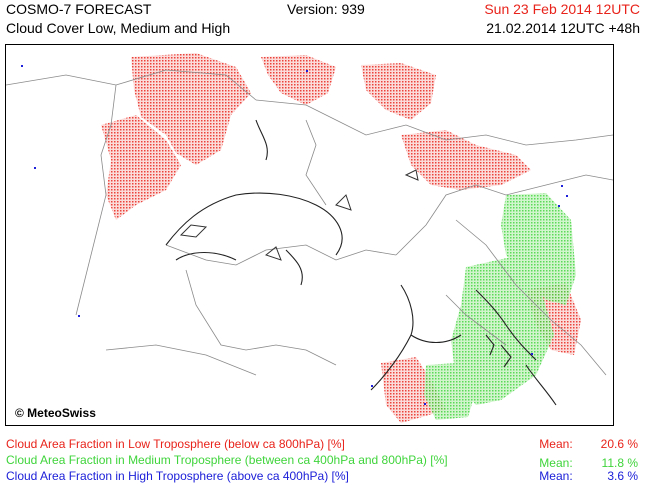 Image resolution: width=650 pixels, height=485 pixels. Describe the element at coordinates (588, 476) in the screenshot. I see `mean-high-cloud: Mean: 3.6 %` at that location.